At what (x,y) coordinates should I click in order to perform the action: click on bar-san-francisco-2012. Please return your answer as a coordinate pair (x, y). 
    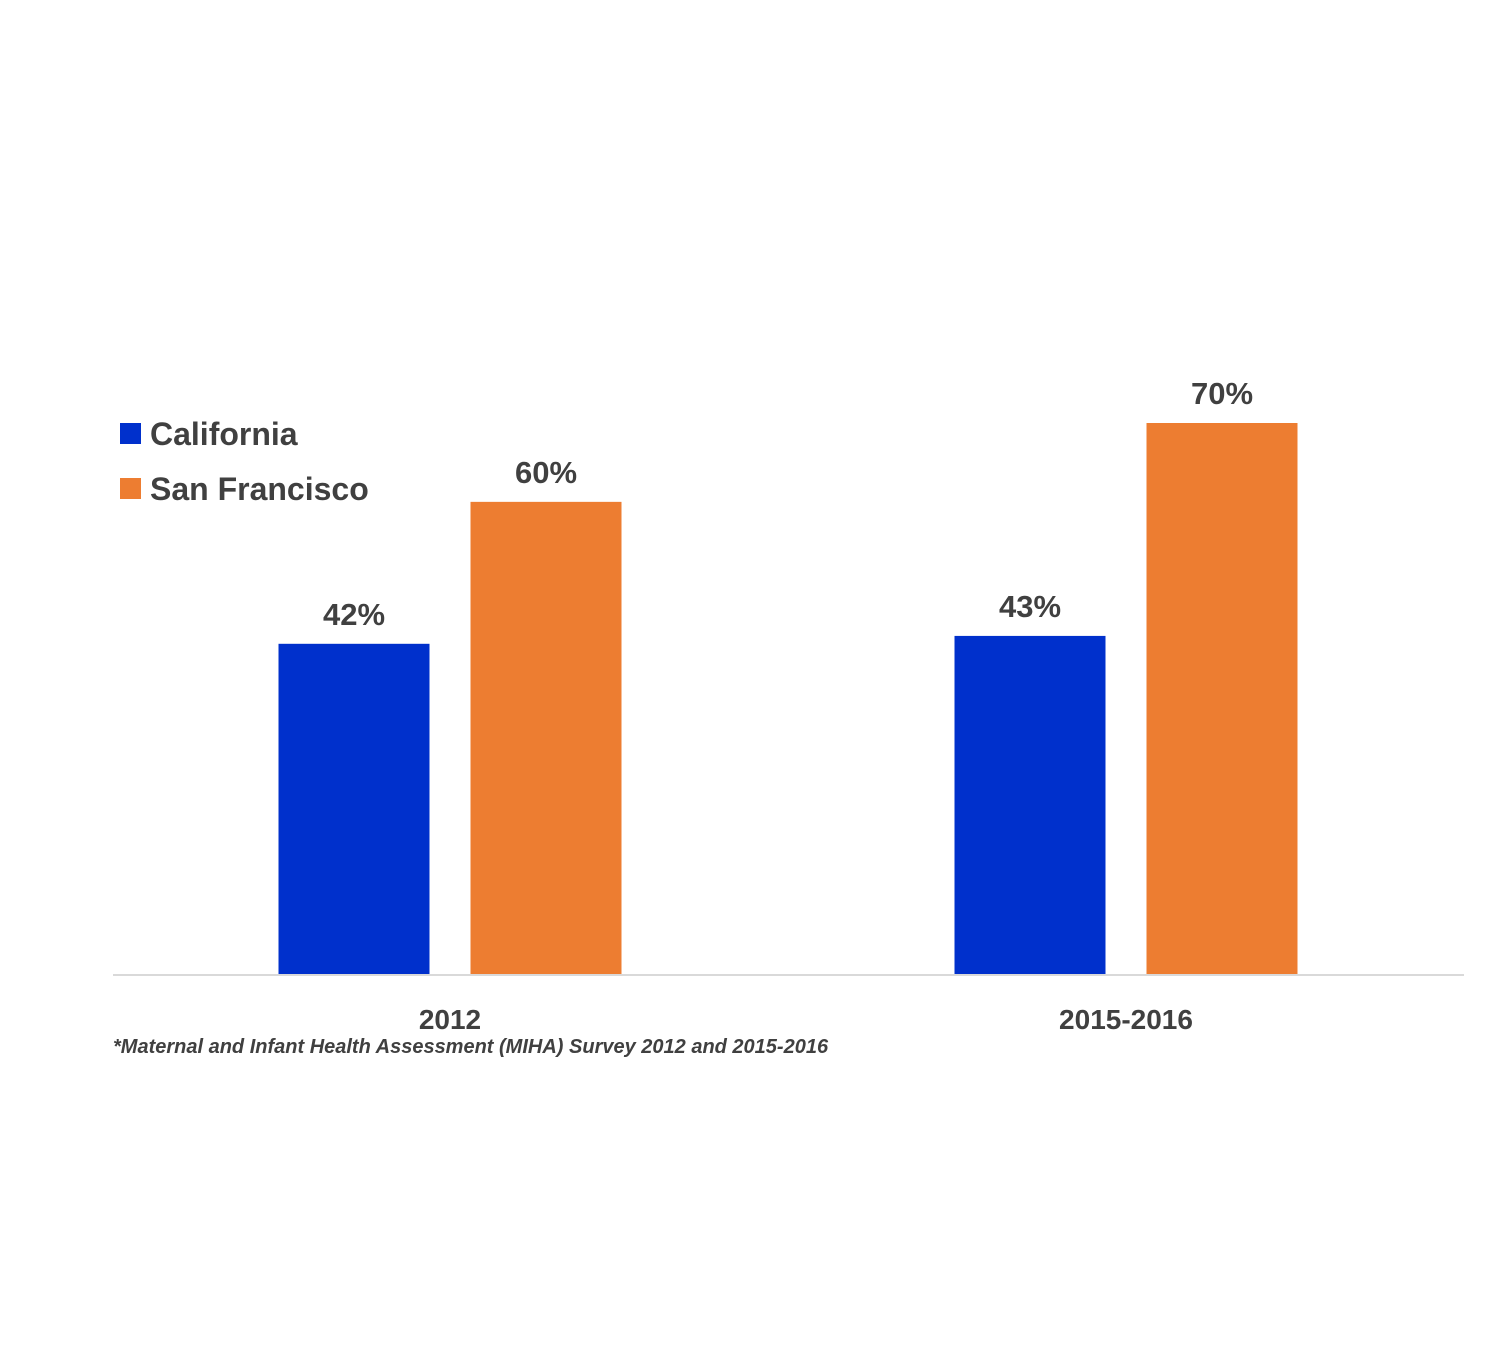
    Looking at the image, I should click on (546, 738).